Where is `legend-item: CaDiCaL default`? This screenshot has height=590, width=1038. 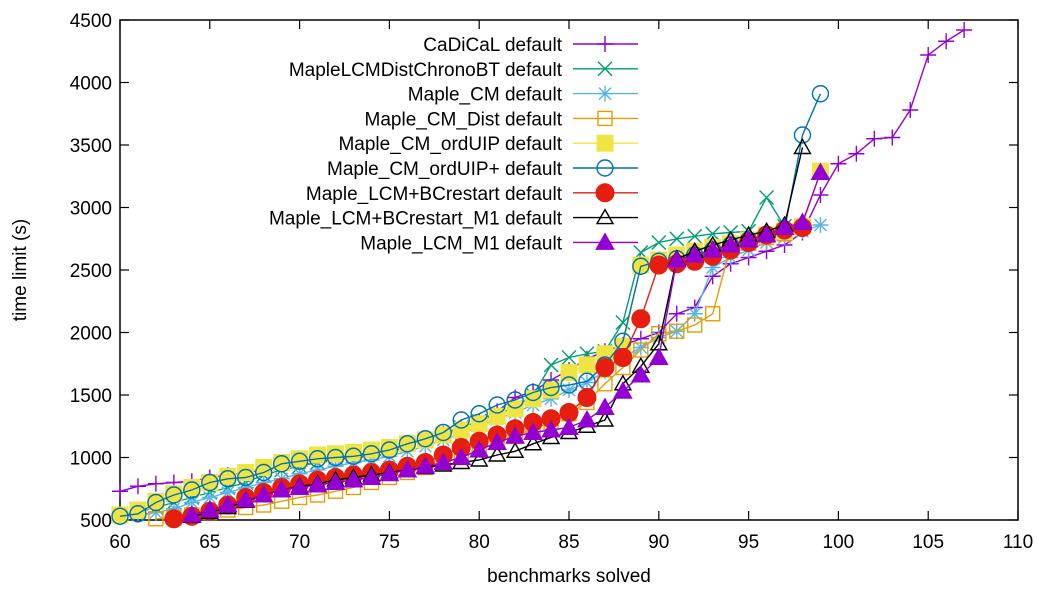
legend-item: CaDiCaL default is located at coordinates (530, 45).